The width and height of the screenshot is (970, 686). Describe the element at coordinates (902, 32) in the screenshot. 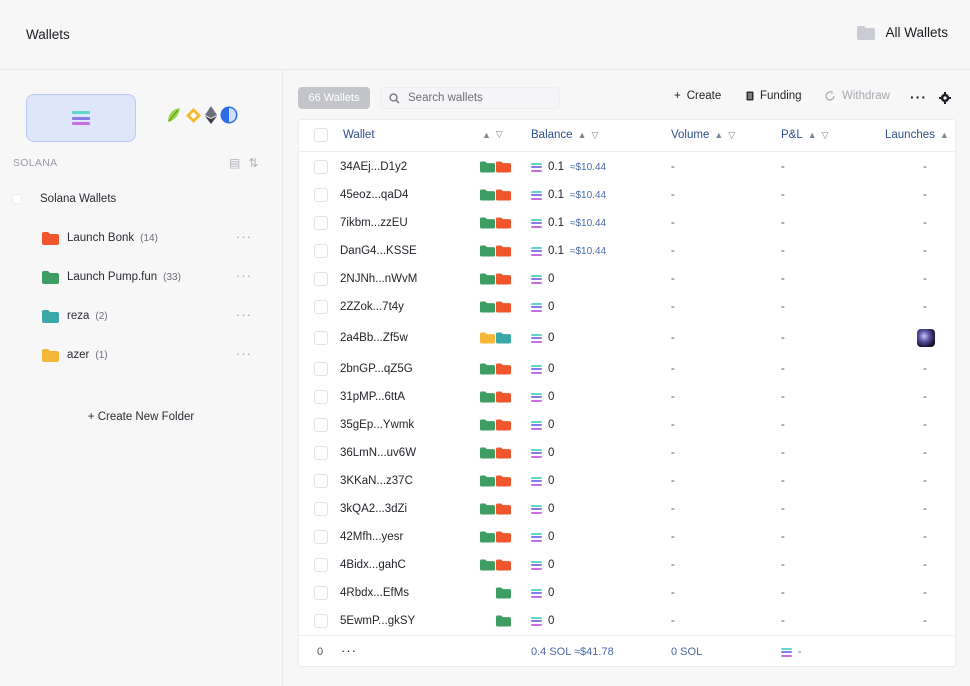

I see `all-wallets-button: All Wallets` at that location.